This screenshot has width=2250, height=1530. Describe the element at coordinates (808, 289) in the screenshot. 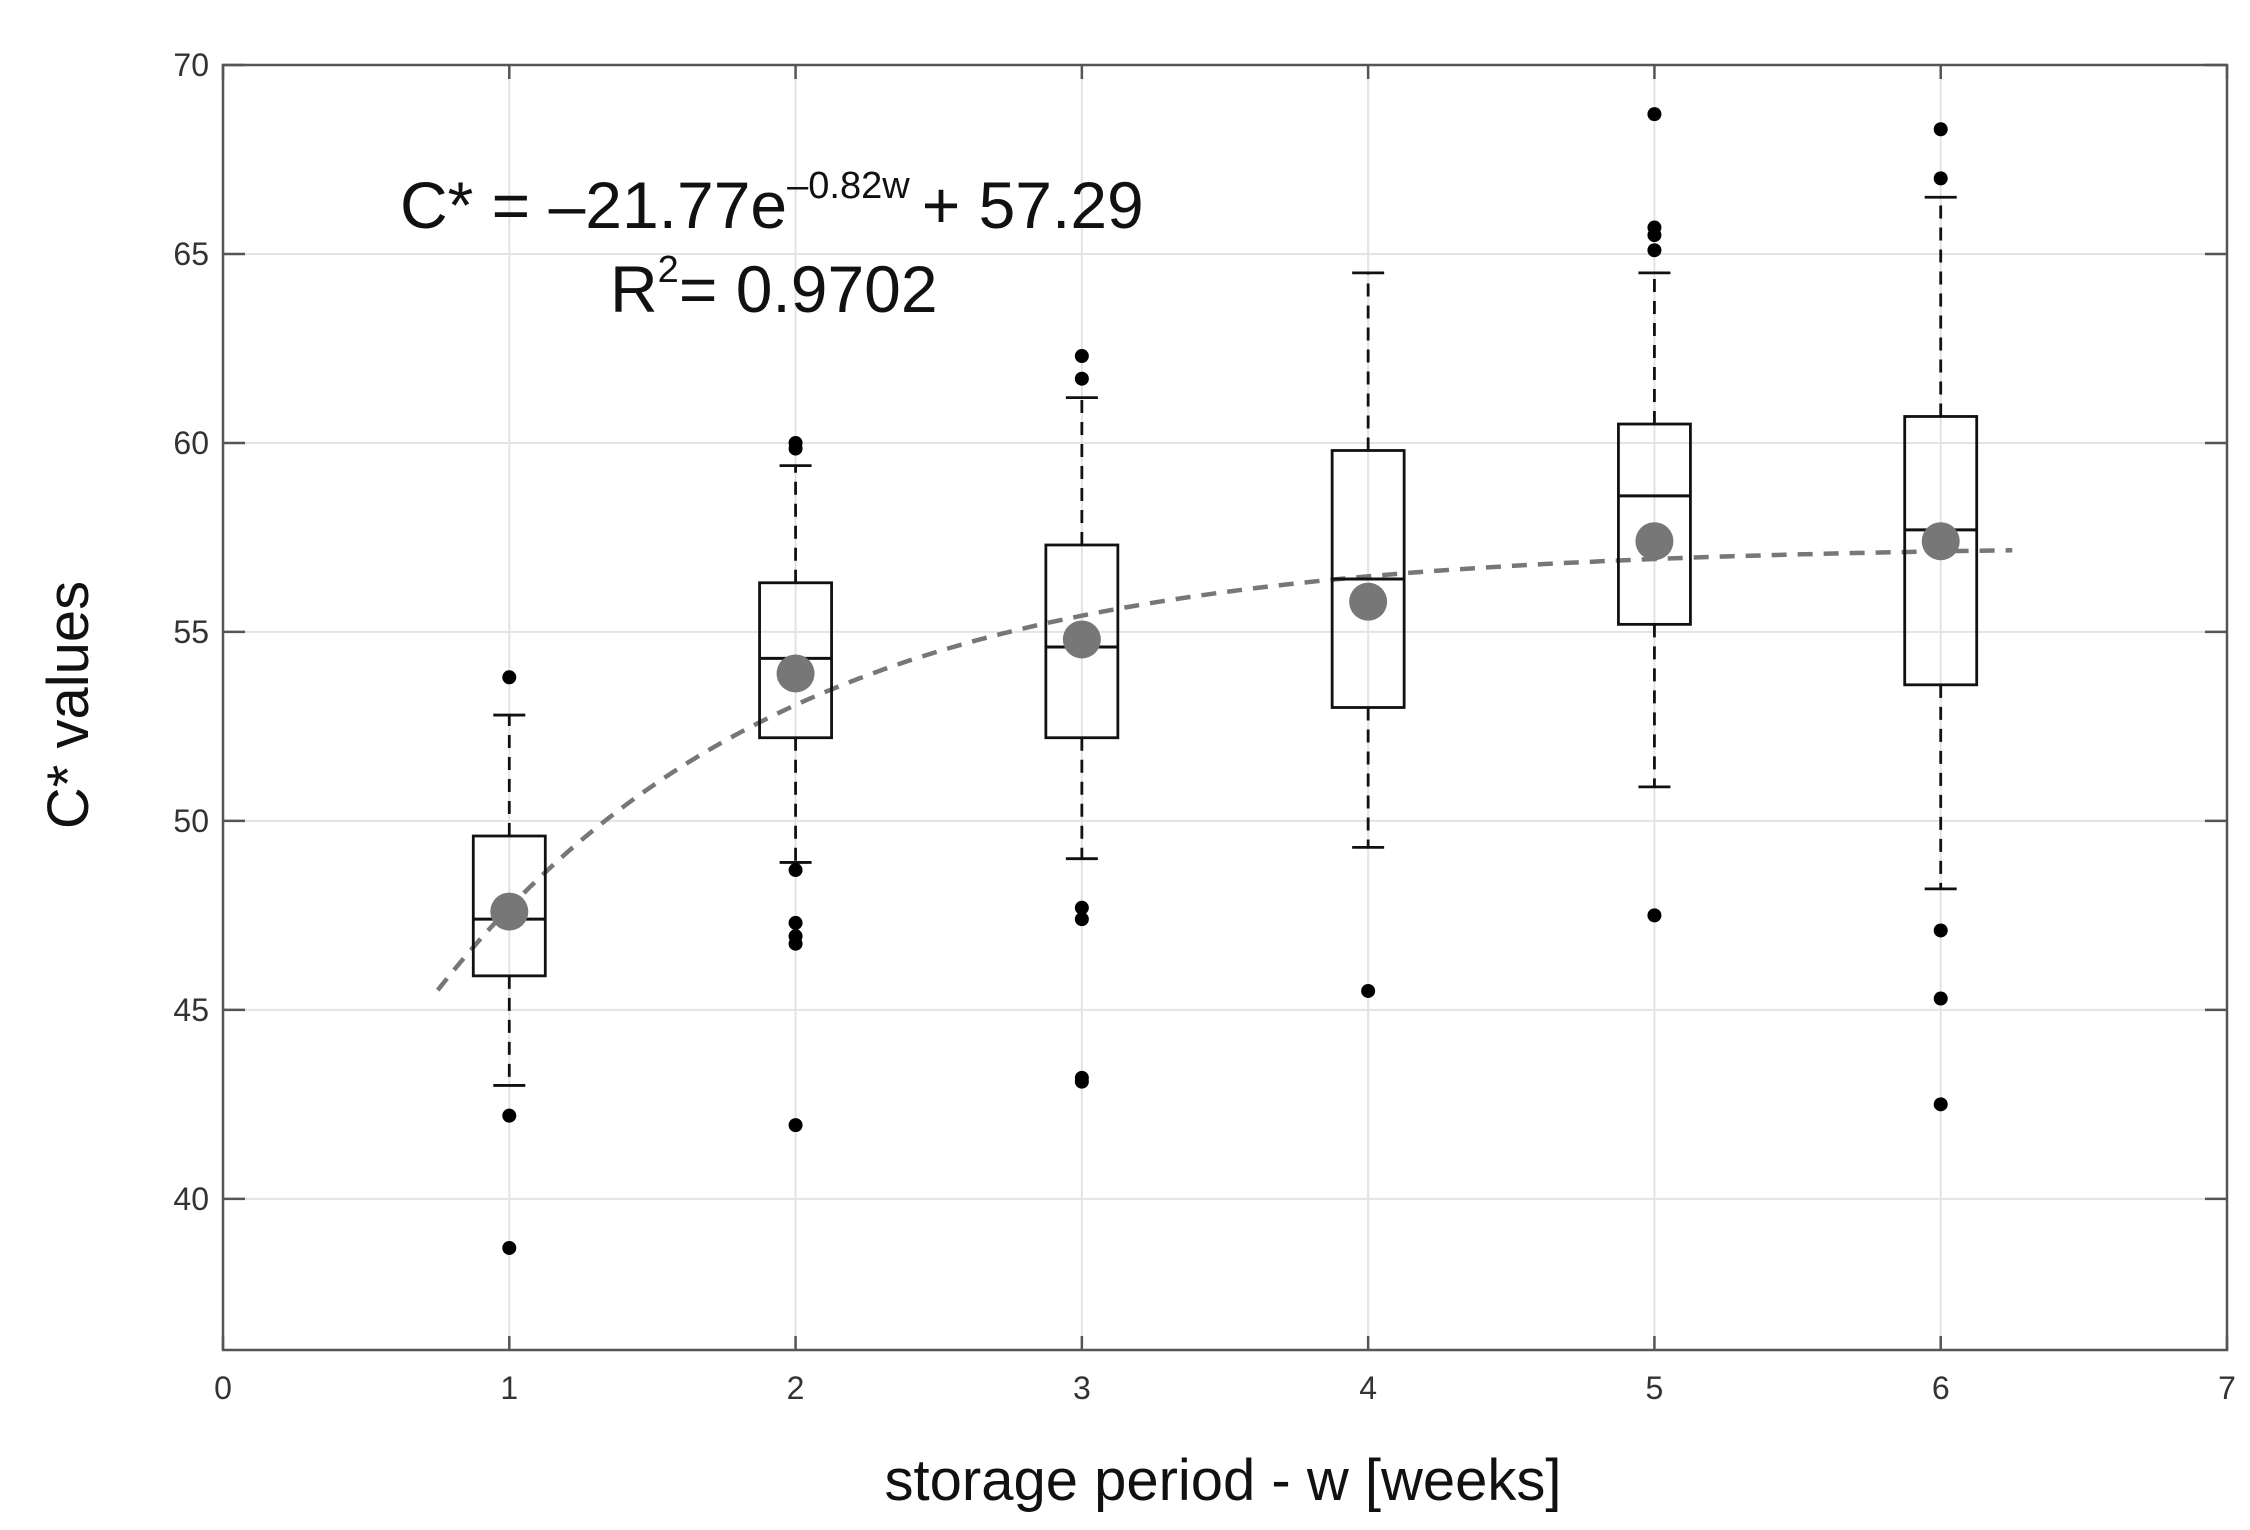

I see `r-squared-value: = 0.9702` at that location.